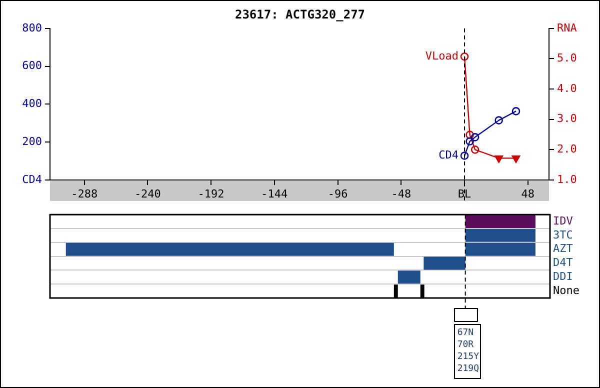  I want to click on y-tick-label: 3TC, so click(563, 235).